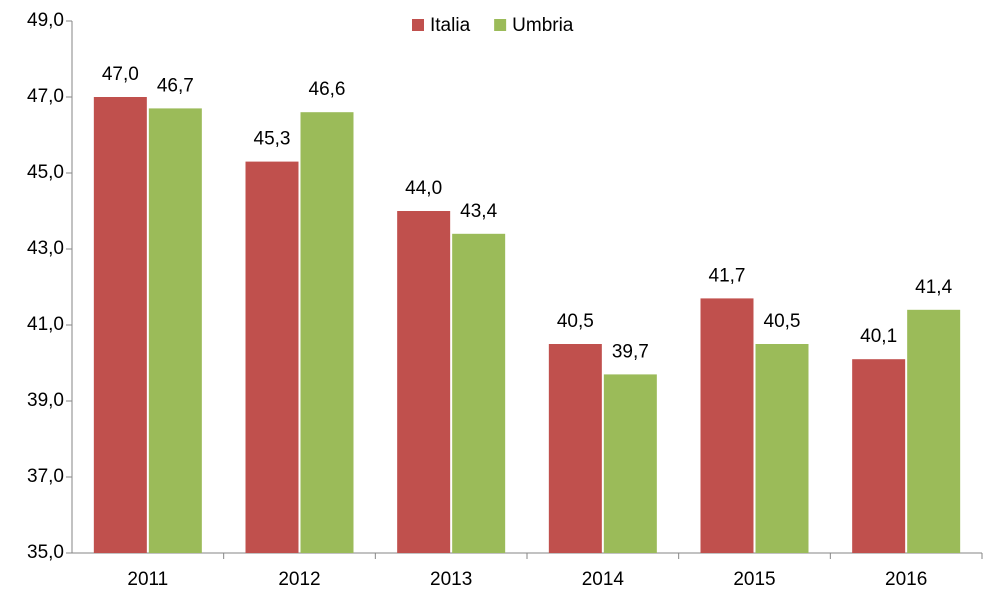  Describe the element at coordinates (603, 579) in the screenshot. I see `x-tick-label: 2014` at that location.